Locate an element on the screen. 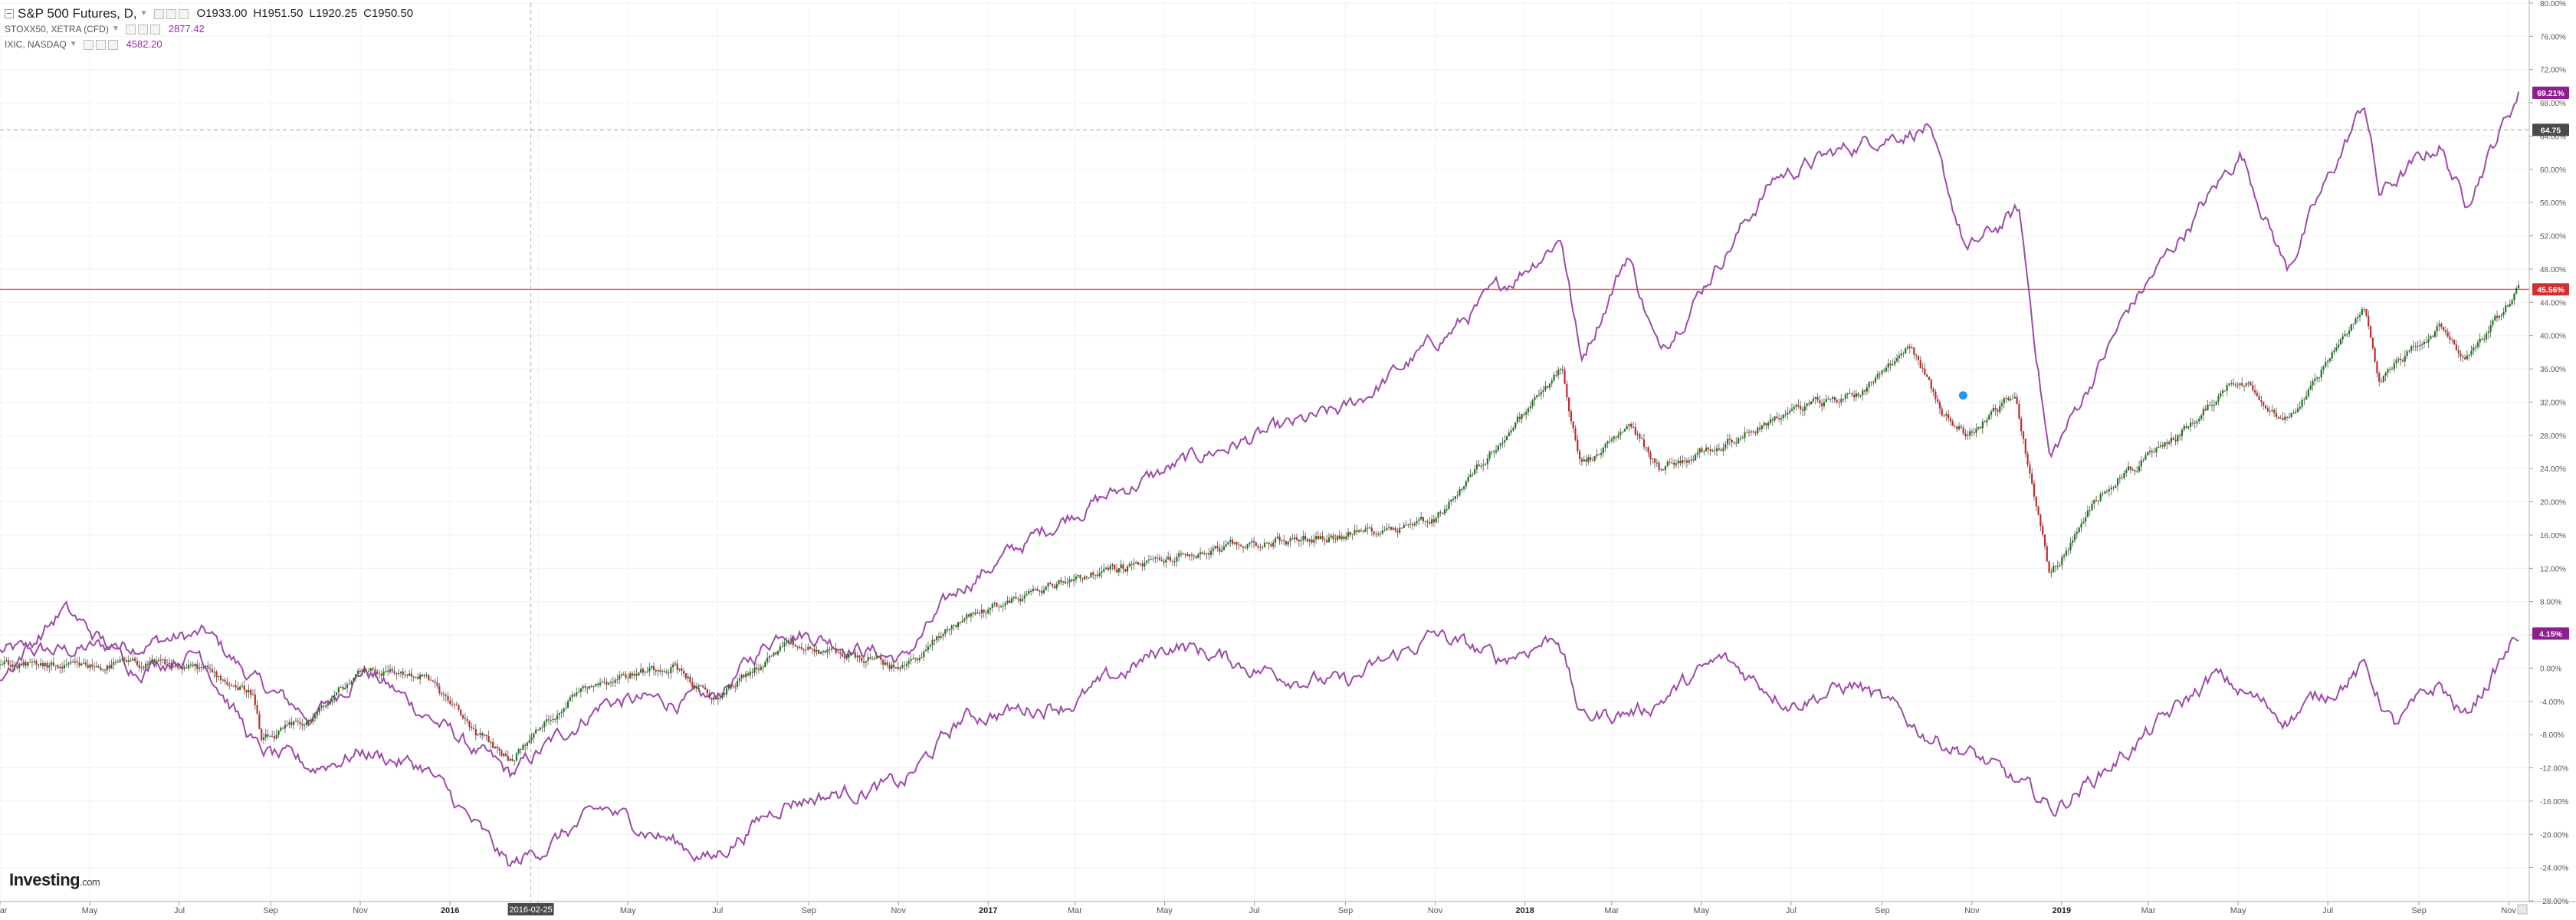 The image size is (2576, 920). crosshair-price-badge is located at coordinates (2550, 129).